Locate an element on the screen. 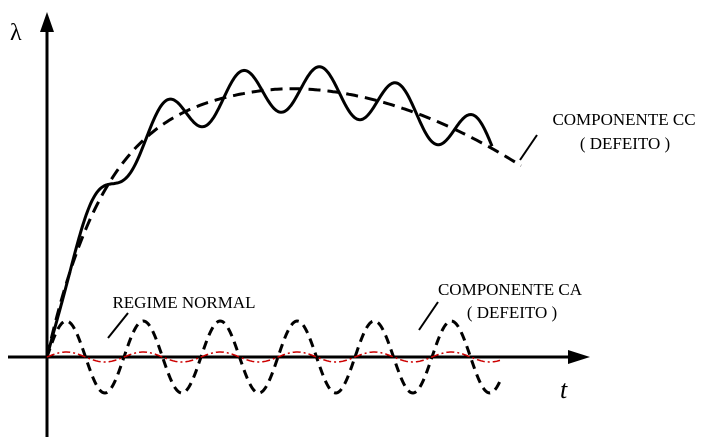 This screenshot has width=717, height=443. y-axis-arrowhead is located at coordinates (47, 22).